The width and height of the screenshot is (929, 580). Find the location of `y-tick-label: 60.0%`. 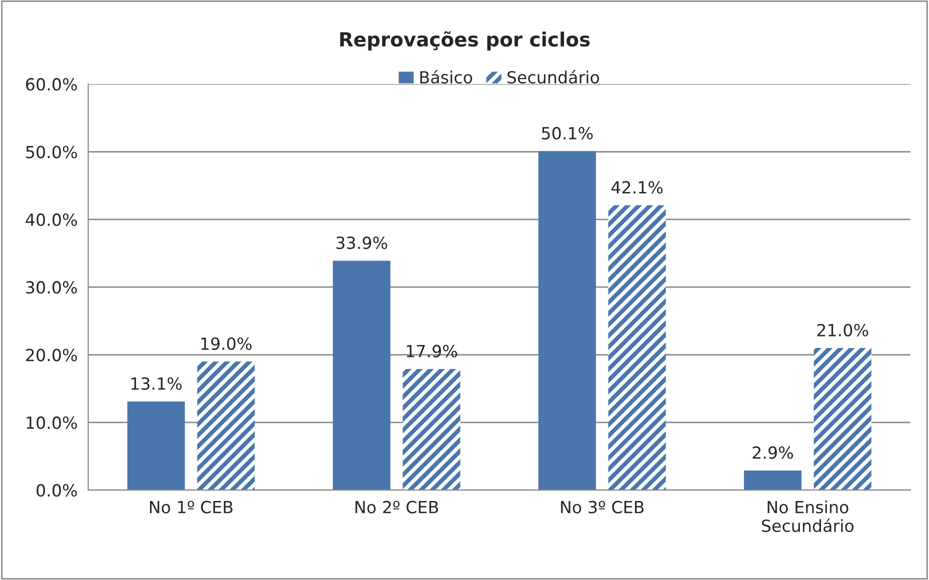

y-tick-label: 60.0% is located at coordinates (51, 84).